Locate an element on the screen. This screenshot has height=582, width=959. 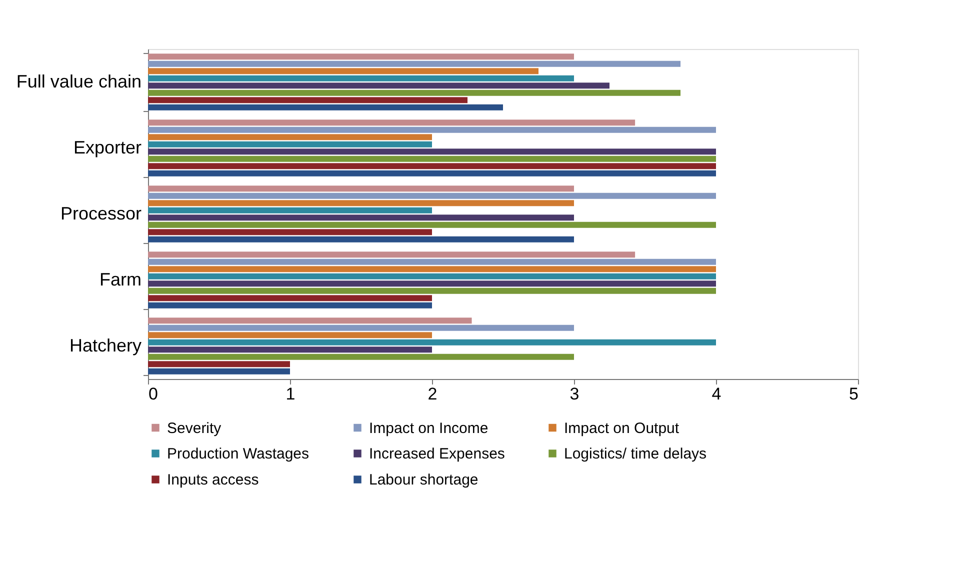
x-tick-label: 4 is located at coordinates (717, 394).